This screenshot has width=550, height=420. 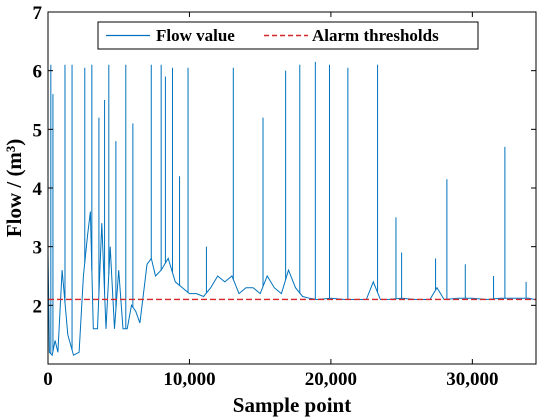 I want to click on y-tick-label: 5, so click(x=38, y=130).